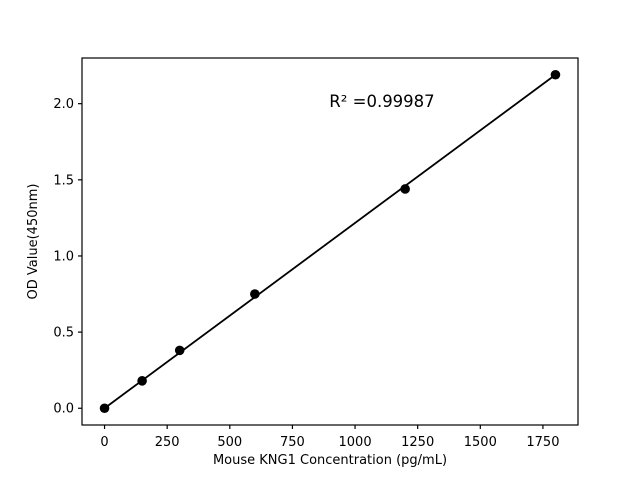 This screenshot has width=640, height=480. Describe the element at coordinates (417, 442) in the screenshot. I see `x-tick-label: 1250` at that location.